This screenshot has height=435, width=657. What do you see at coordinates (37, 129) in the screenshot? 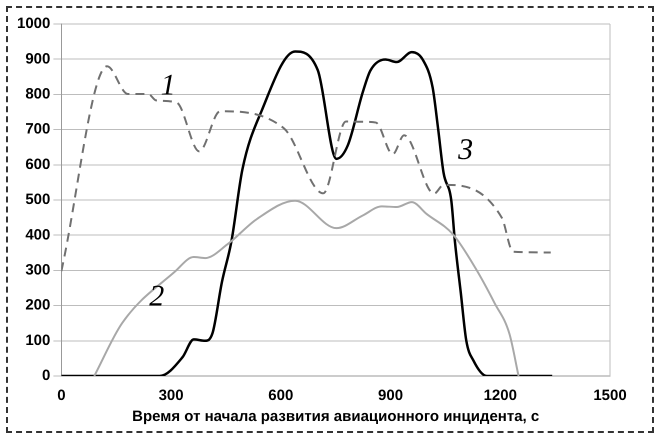
I see `y-tick-label: 700` at bounding box center [37, 129].